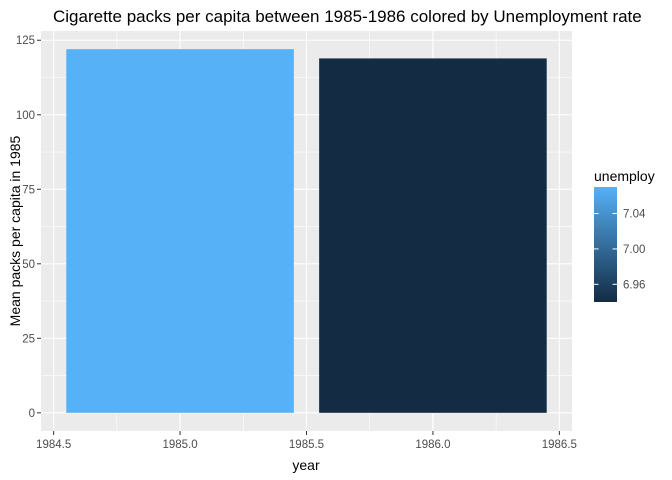  I want to click on legend-tick-label: 7.00, so click(634, 250).